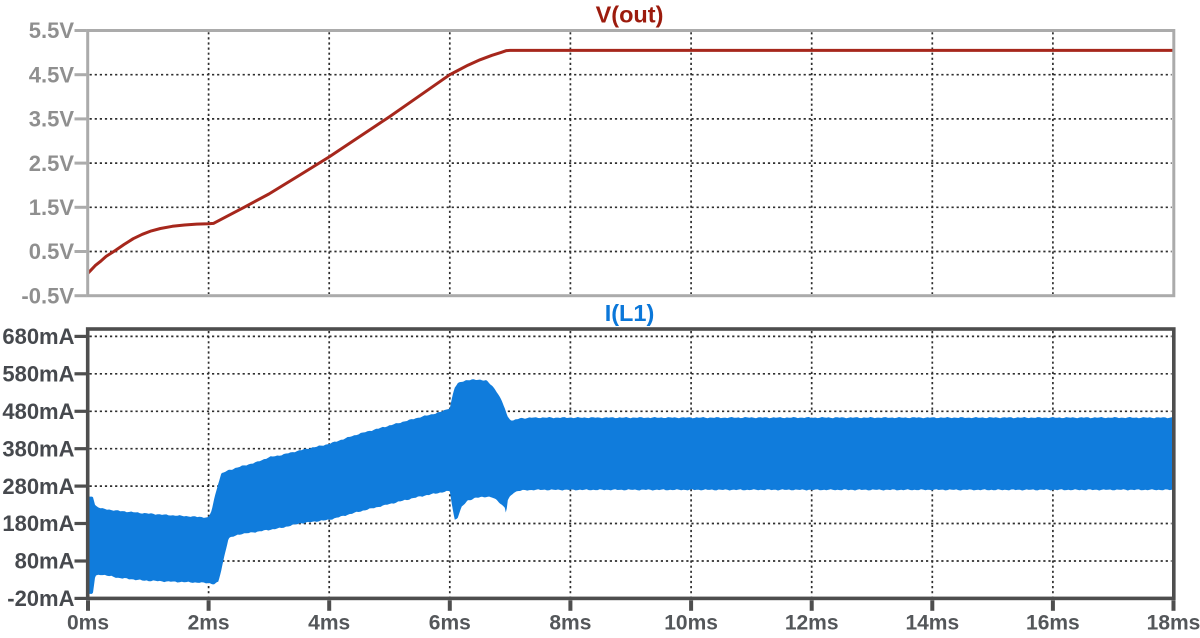  What do you see at coordinates (38, 374) in the screenshot?
I see `svg-text: 580mA` at bounding box center [38, 374].